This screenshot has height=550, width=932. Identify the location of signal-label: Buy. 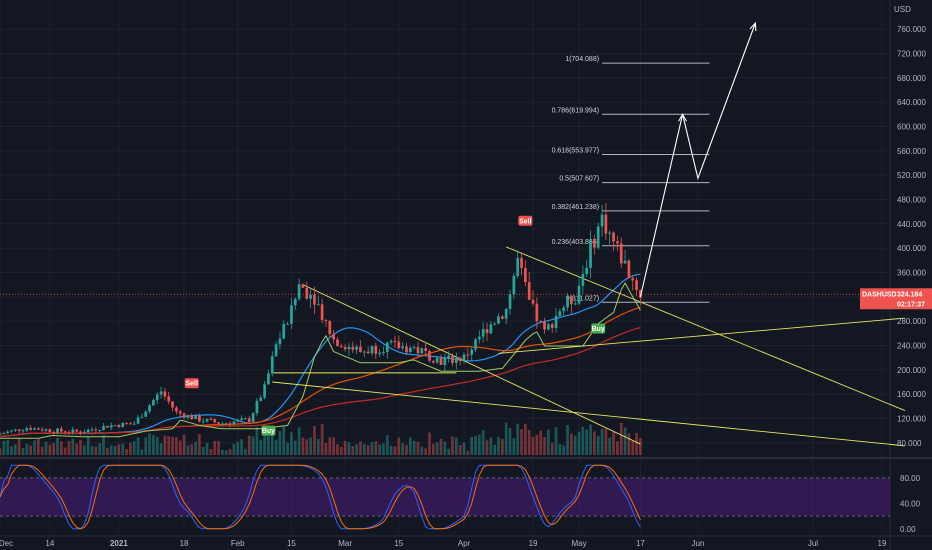
(268, 431).